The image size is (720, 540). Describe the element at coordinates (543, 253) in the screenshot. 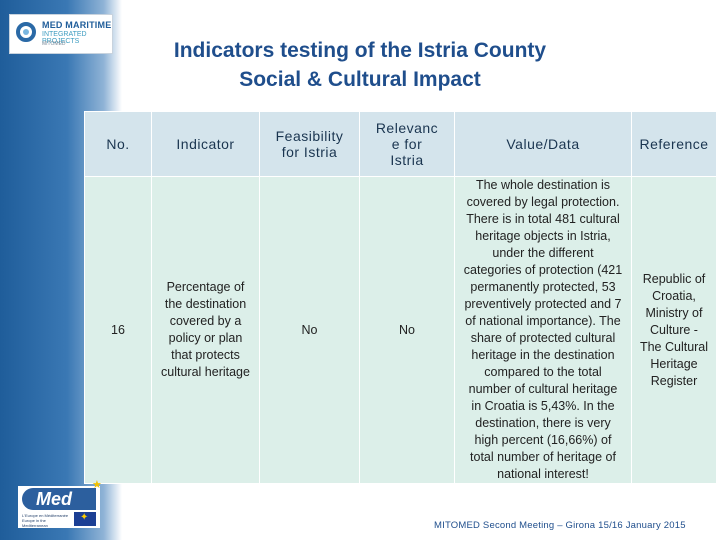

I see `text-line: under the different` at that location.